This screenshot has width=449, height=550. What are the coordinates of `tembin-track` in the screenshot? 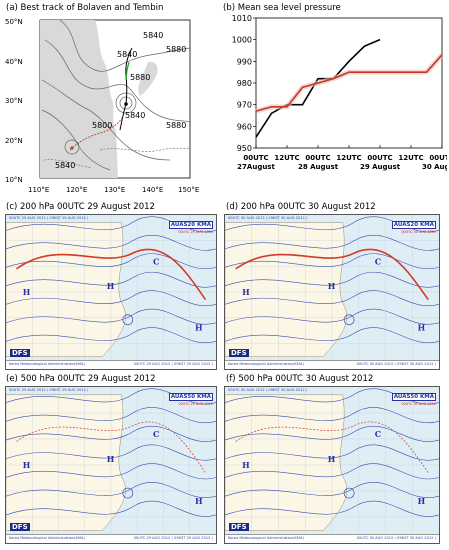 It's located at (96, 134).